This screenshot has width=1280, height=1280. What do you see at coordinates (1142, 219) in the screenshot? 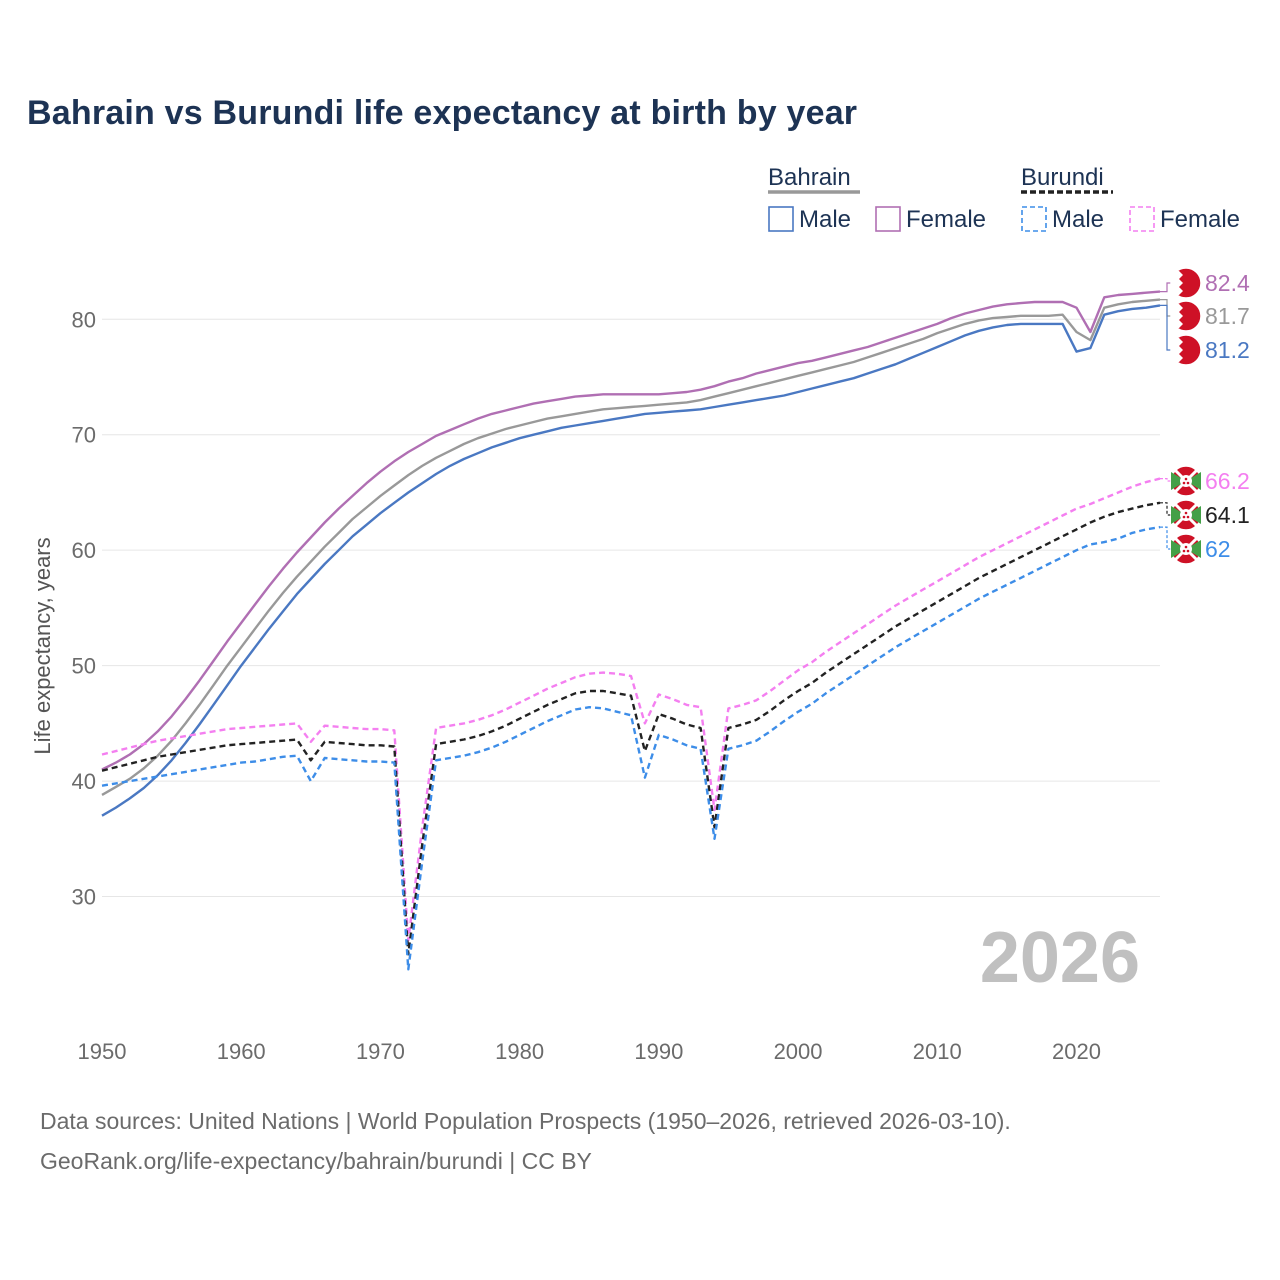
I see `legend-swatch-burundi-female` at bounding box center [1142, 219].